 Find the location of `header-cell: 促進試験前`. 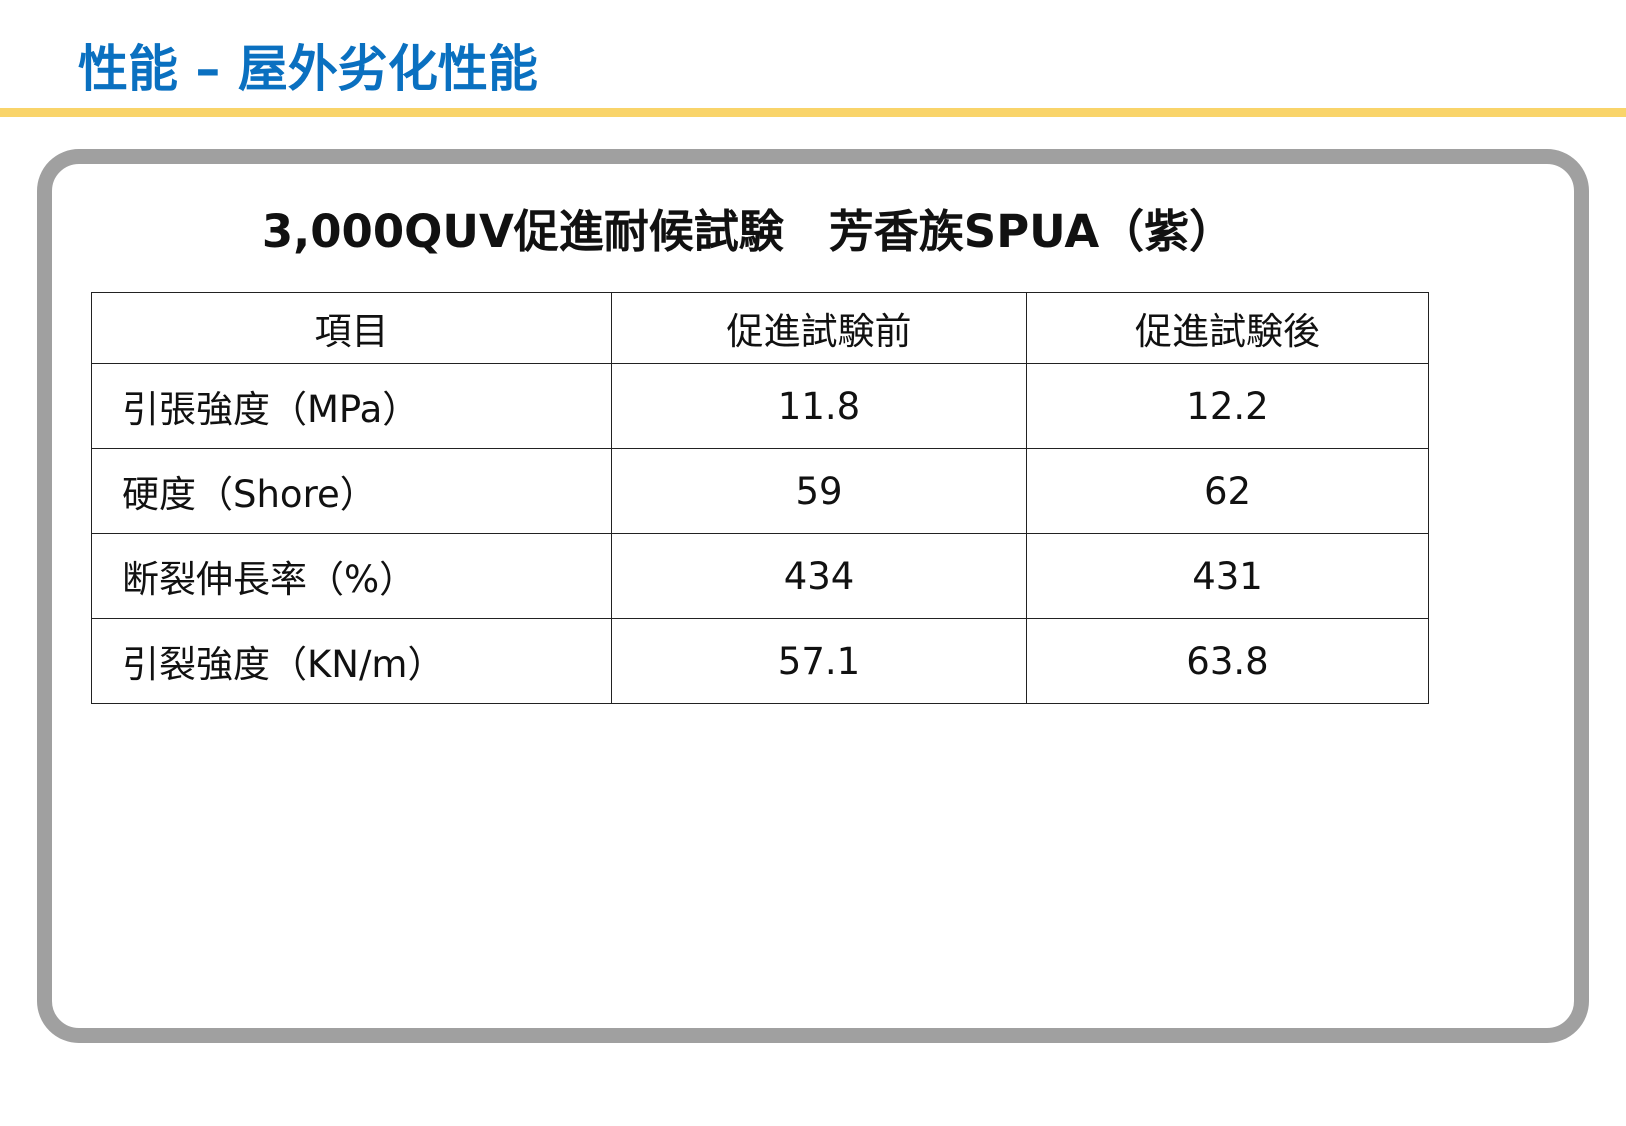

header-cell: 促進試験前 is located at coordinates (819, 328).